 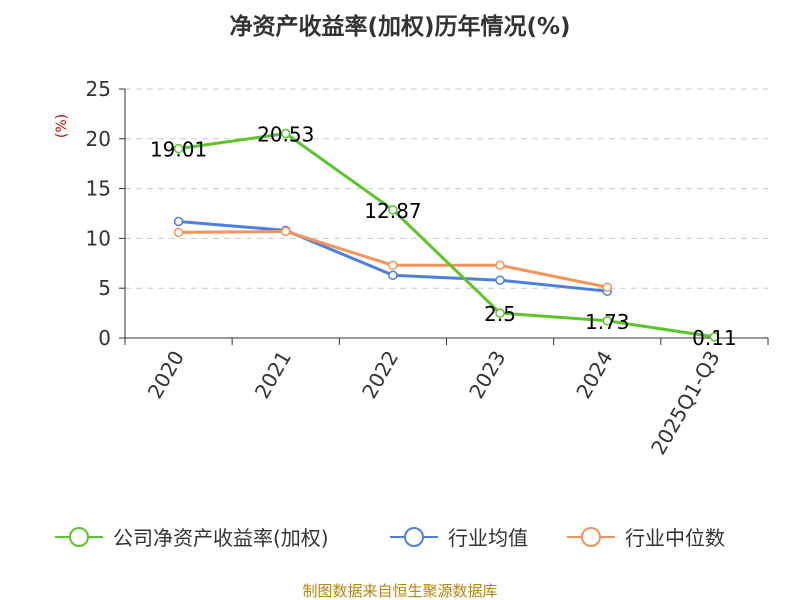 What do you see at coordinates (487, 375) in the screenshot?
I see `x-tick-label: 2023` at bounding box center [487, 375].